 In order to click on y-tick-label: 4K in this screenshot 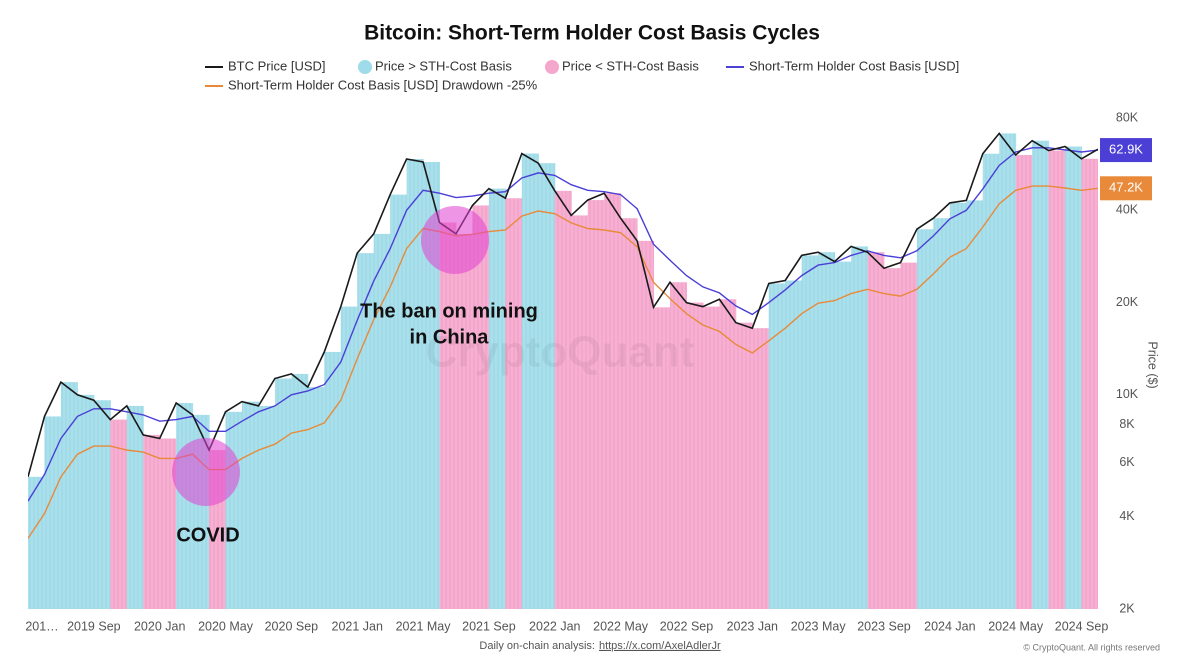, I will do `click(1127, 516)`.